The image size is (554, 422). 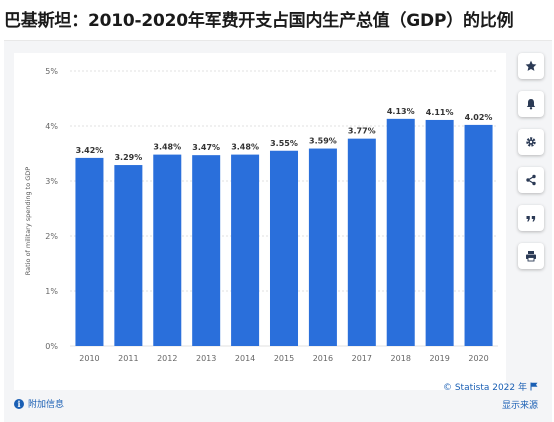 I want to click on show-source-label: 显示来源, so click(x=519, y=406).